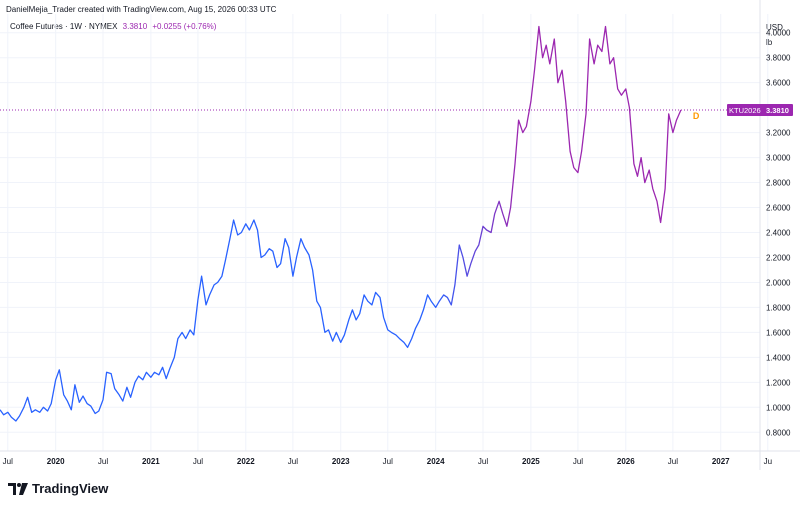  I want to click on y-tick-label: 1.8000, so click(778, 307).